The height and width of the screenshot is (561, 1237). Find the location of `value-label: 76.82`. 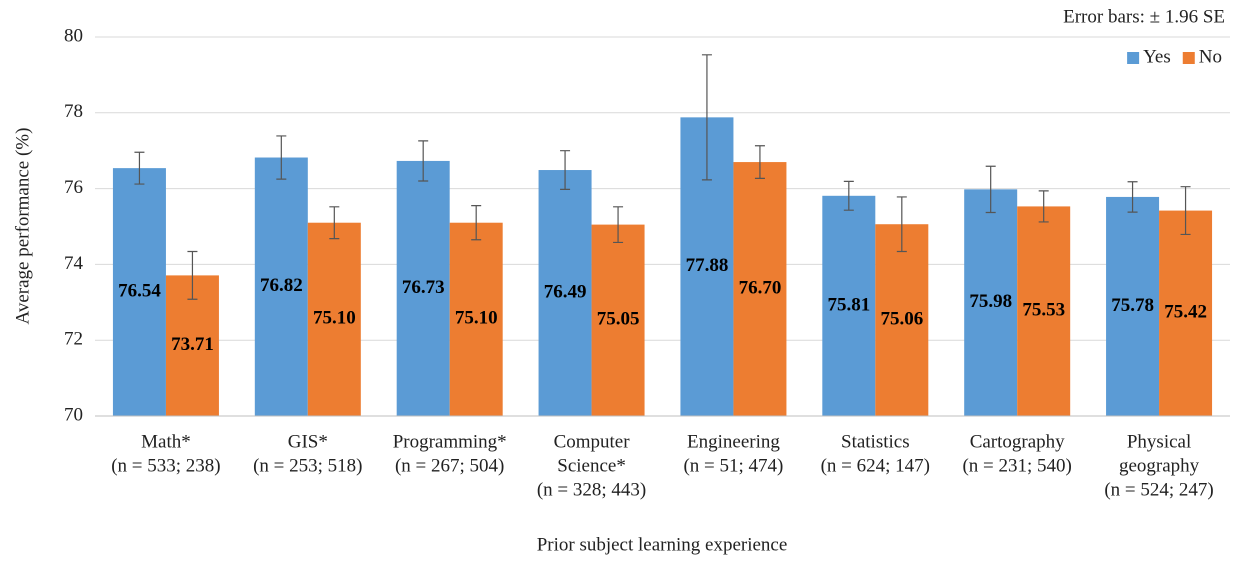

value-label: 76.82 is located at coordinates (281, 285).